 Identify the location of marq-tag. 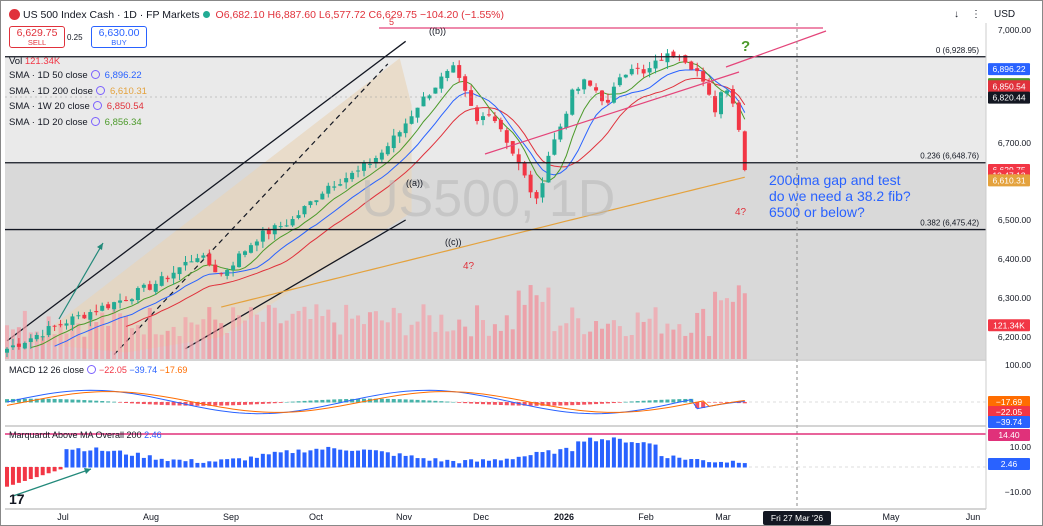
(1009, 435).